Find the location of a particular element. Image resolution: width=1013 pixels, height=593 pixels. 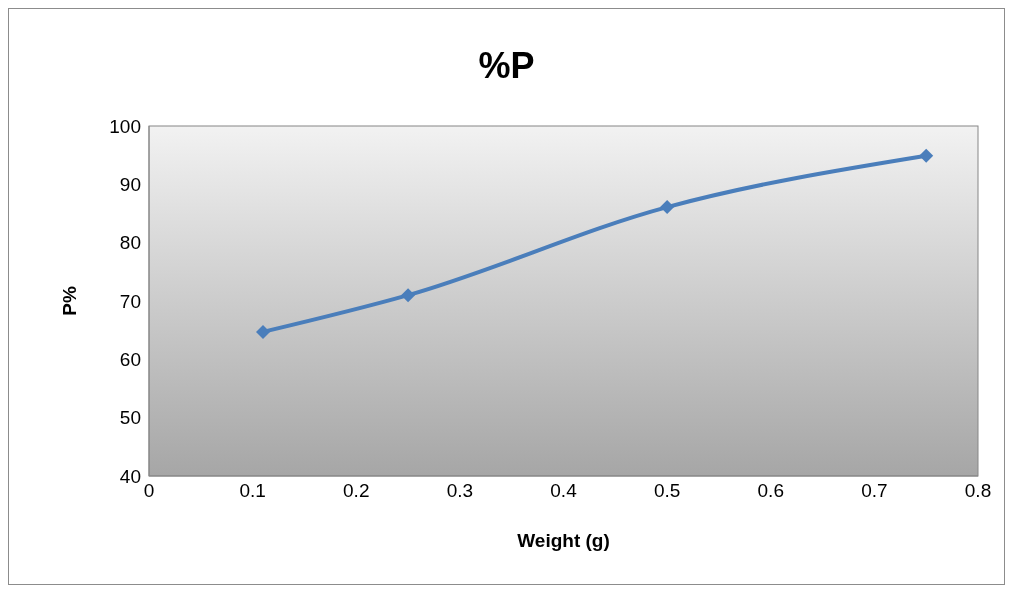

y-tick-label: 60 is located at coordinates (130, 360).